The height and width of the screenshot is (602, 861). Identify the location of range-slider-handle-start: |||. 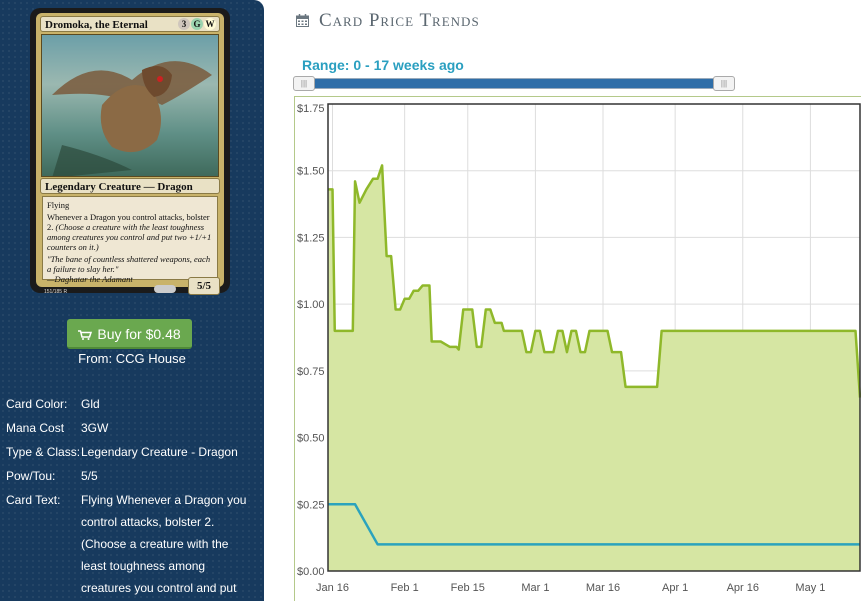
(304, 83).